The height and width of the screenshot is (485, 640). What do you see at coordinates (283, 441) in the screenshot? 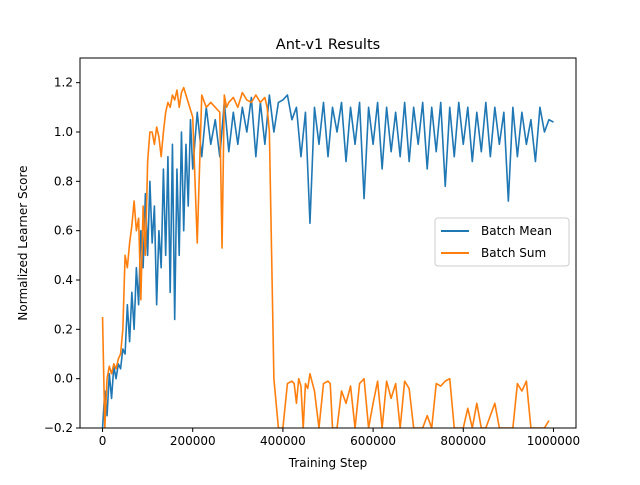
I see `x-tick-label: 400000` at bounding box center [283, 441].